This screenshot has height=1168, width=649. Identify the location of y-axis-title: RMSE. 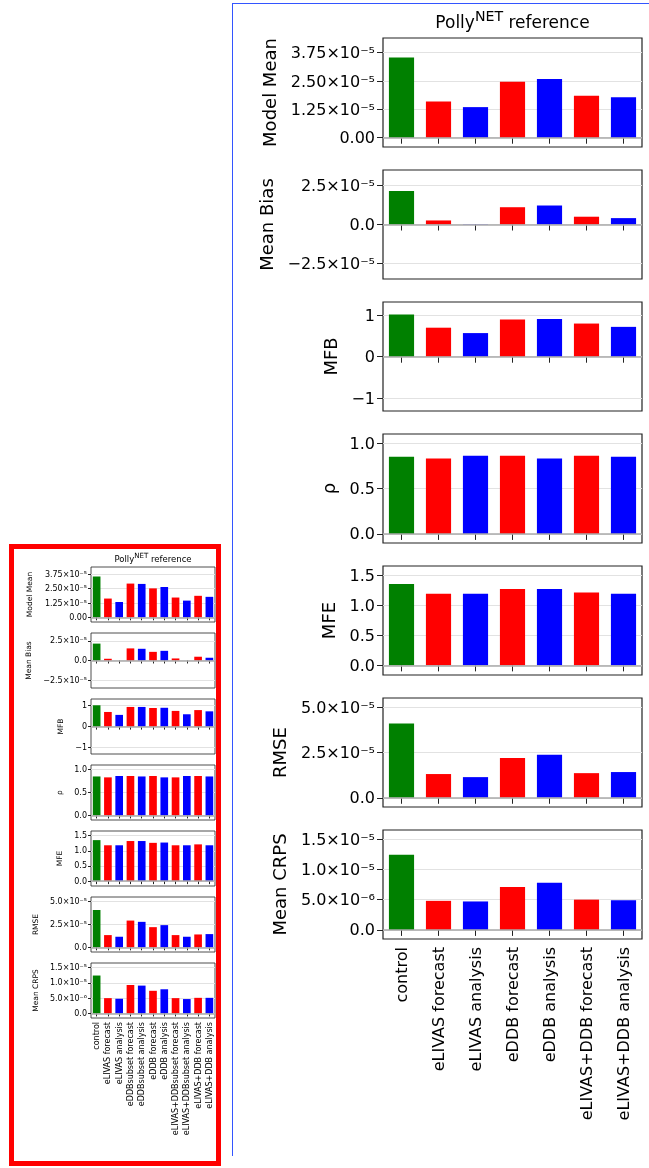
(280, 752).